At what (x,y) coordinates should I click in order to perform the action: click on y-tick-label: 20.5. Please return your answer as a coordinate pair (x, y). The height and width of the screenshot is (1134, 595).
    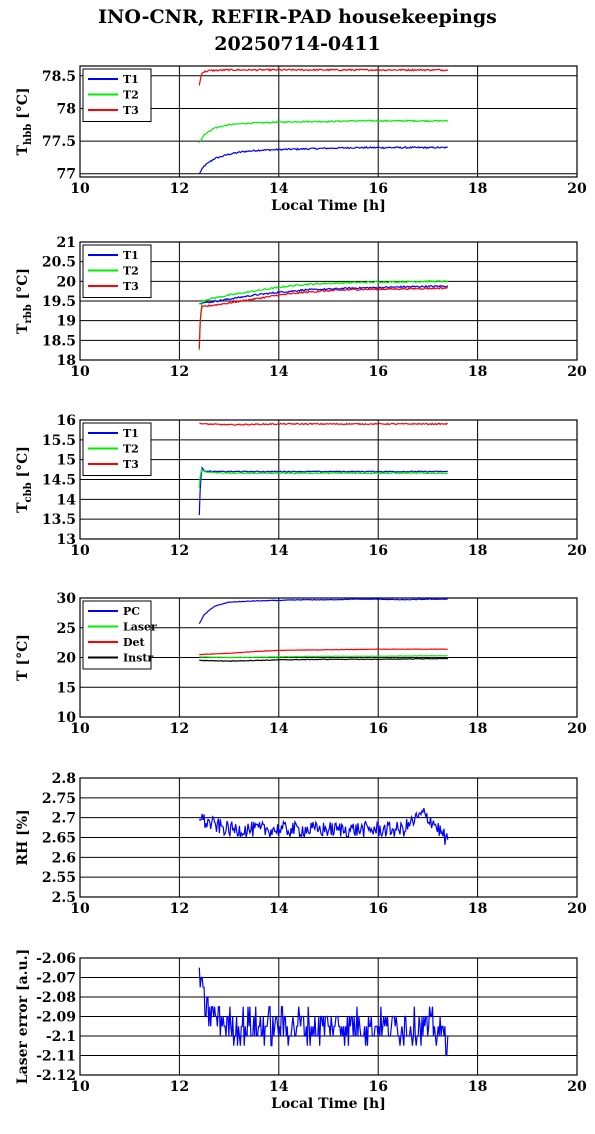
    Looking at the image, I should click on (59, 263).